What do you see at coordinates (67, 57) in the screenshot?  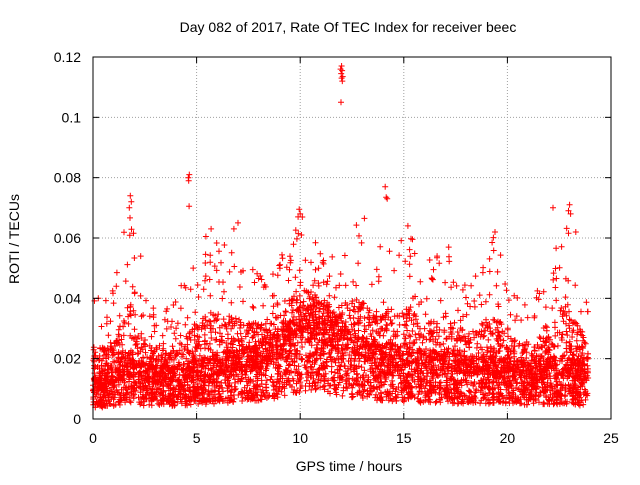 I see `y-tick-label: 0.12` at bounding box center [67, 57].